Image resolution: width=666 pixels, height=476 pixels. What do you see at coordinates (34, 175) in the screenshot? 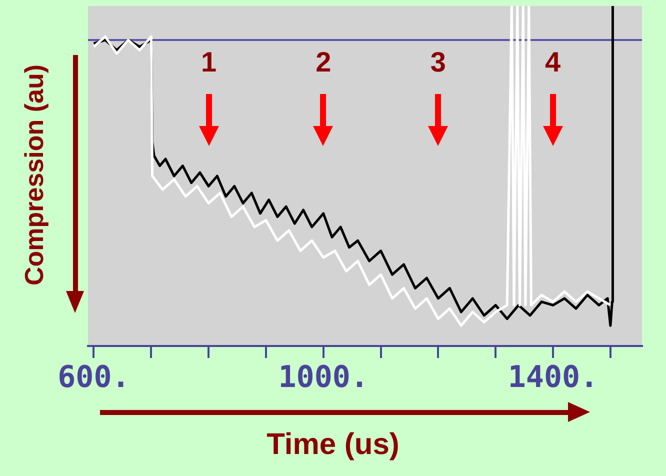
I see `y-axis-title: Compression (au)` at bounding box center [34, 175].